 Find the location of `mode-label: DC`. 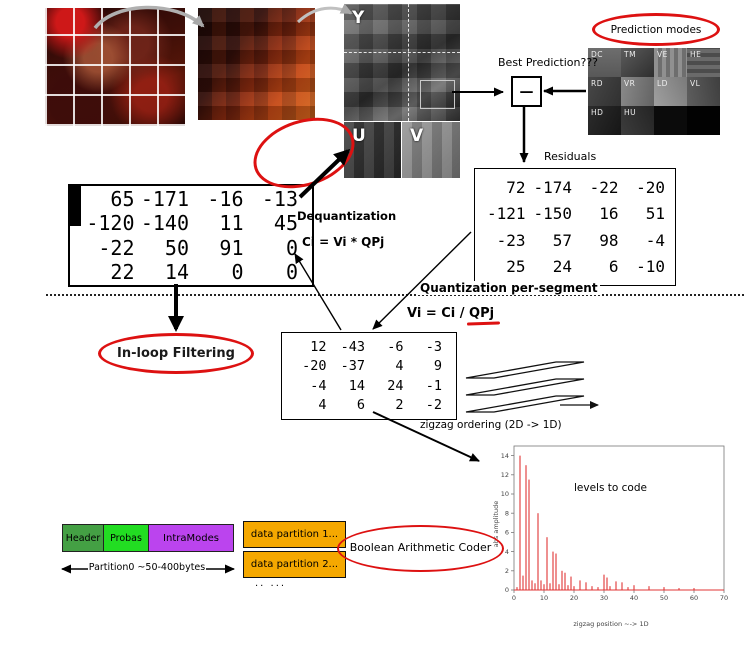

mode-label: DC is located at coordinates (597, 54).